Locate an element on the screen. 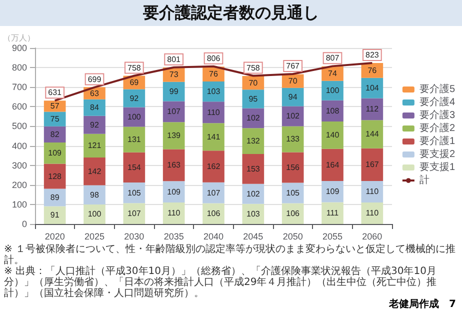 The width and height of the screenshot is (462, 320). data-label: 164 is located at coordinates (333, 165).